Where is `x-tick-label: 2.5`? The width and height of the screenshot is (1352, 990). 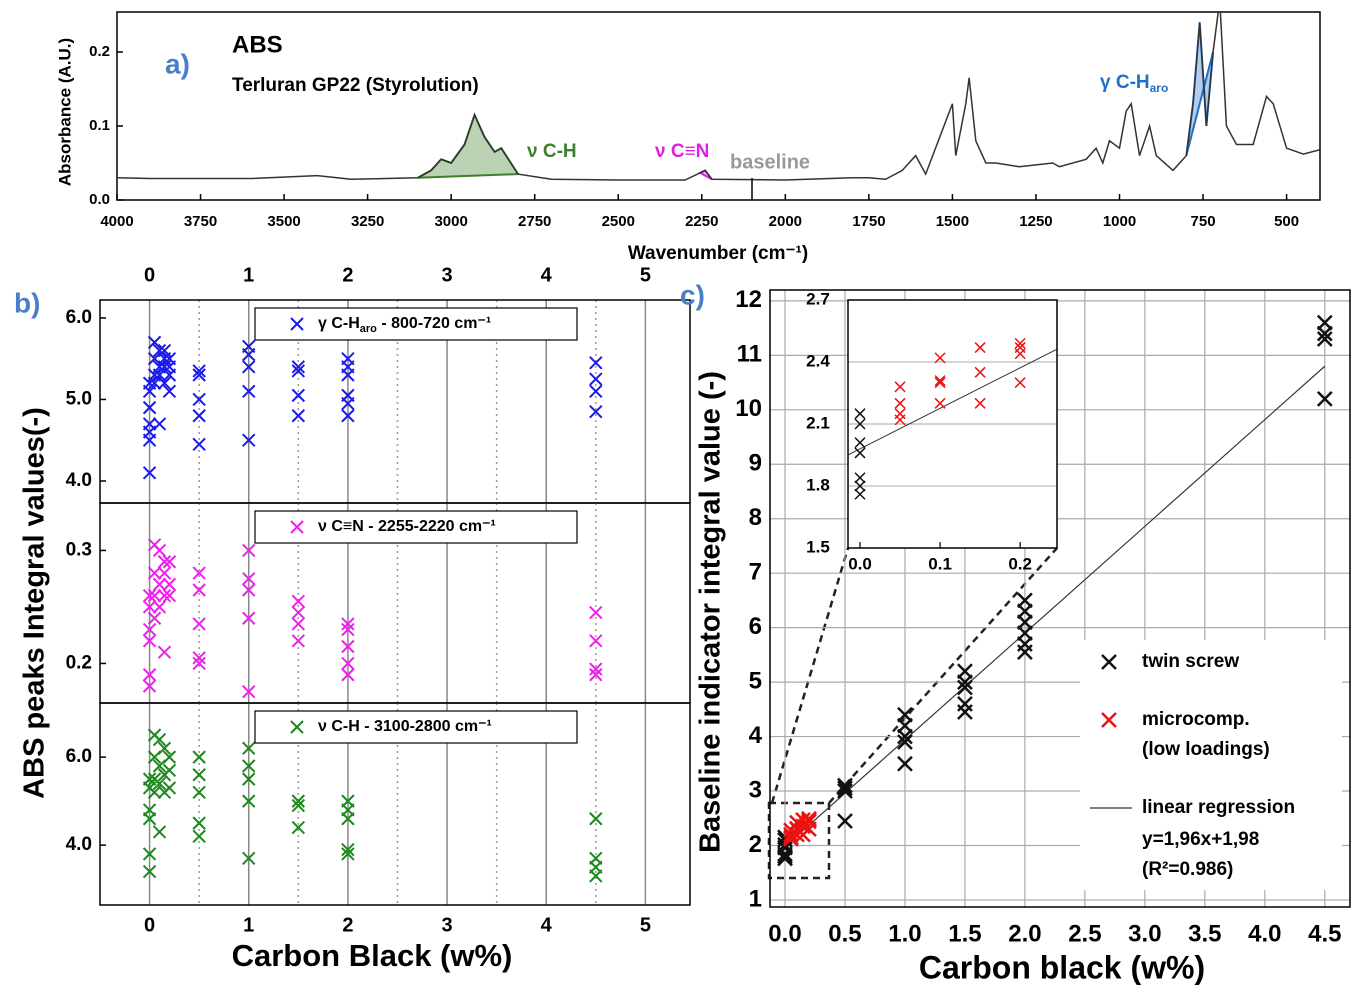 x-tick-label: 2.5 is located at coordinates (1084, 933).